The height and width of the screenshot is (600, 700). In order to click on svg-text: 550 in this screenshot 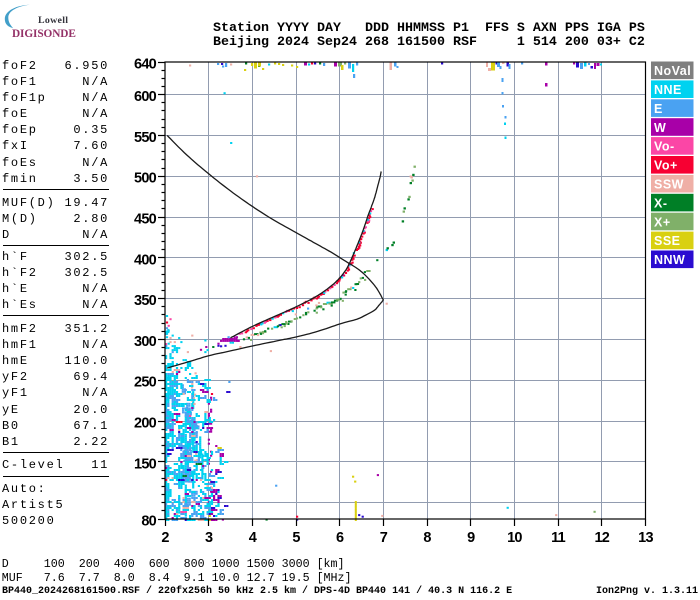, I will do `click(145, 138)`.